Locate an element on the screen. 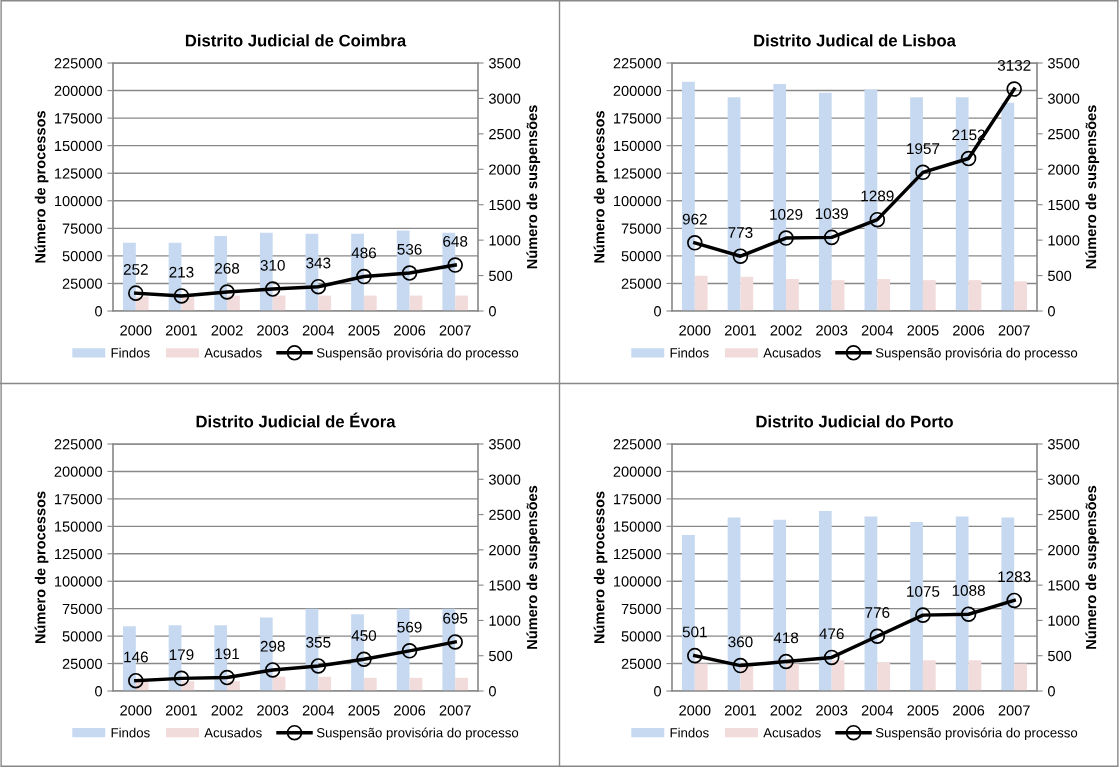 The width and height of the screenshot is (1119, 767). data-label: 1075 is located at coordinates (923, 591).